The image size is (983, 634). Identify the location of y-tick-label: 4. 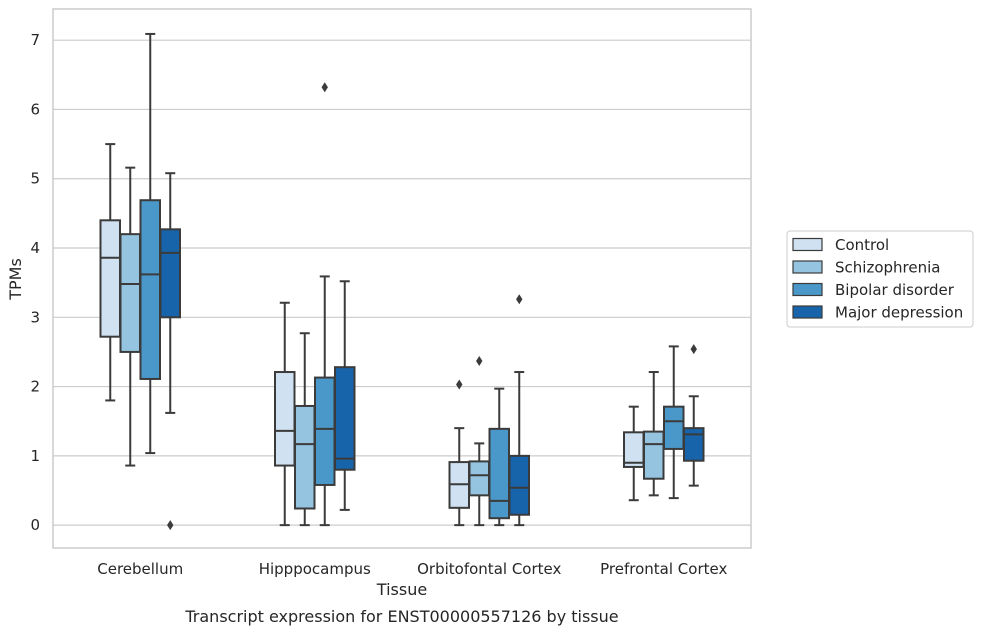
(35, 248).